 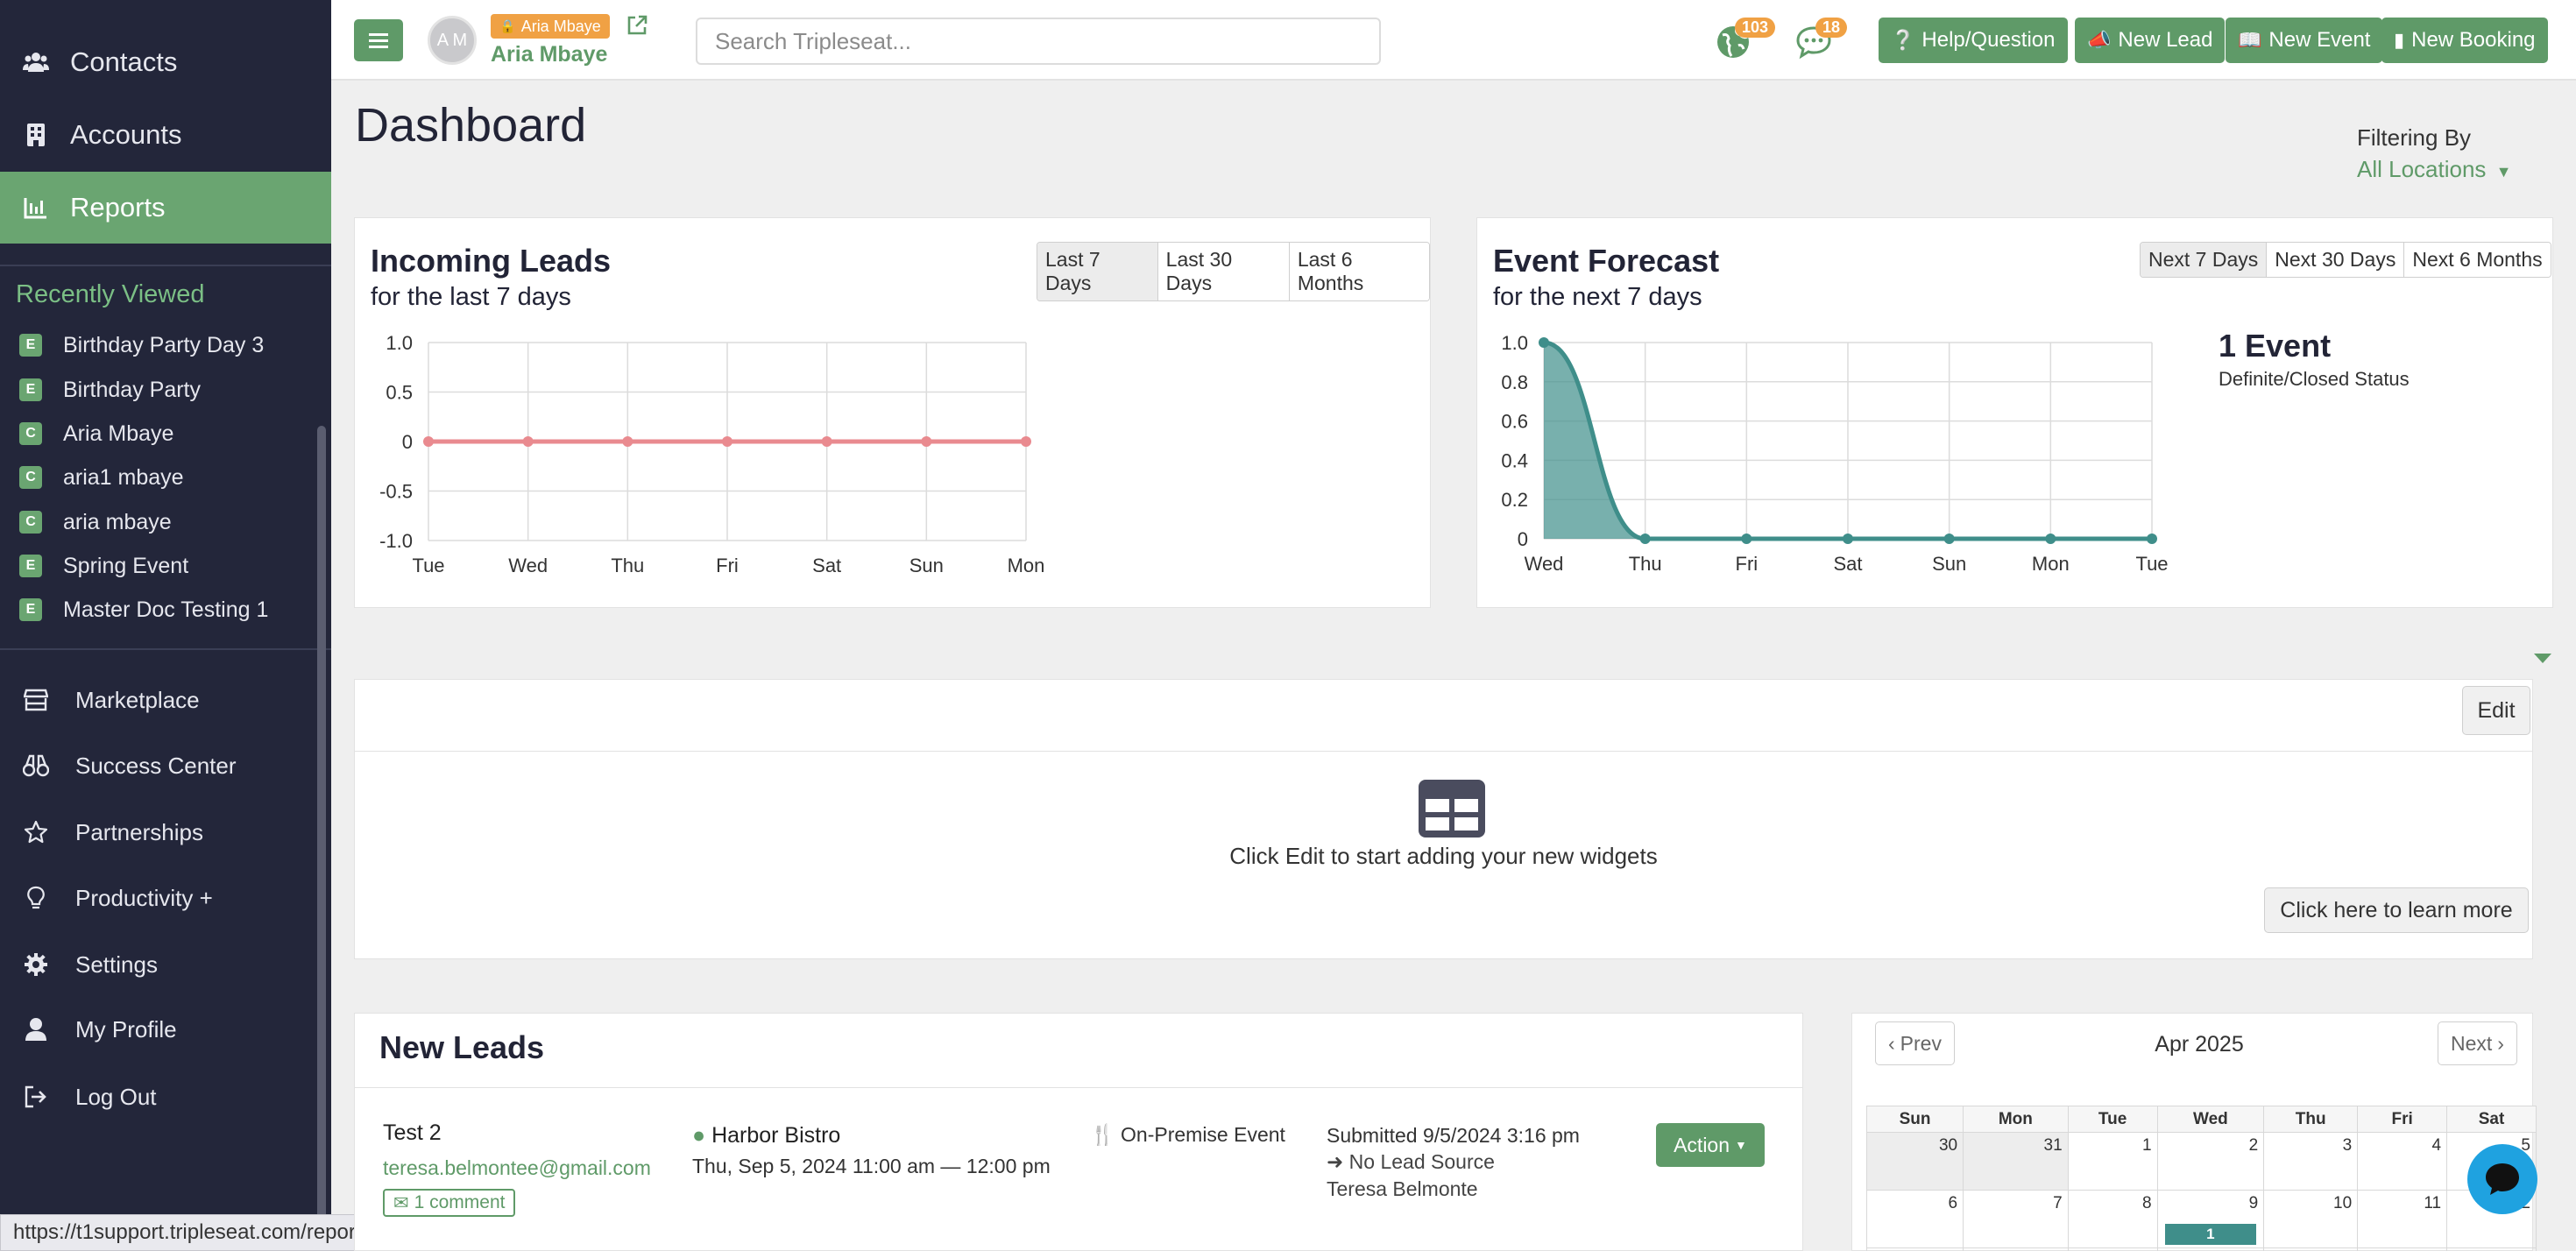 I want to click on lead-action-button: Action ▼, so click(x=1710, y=1145).